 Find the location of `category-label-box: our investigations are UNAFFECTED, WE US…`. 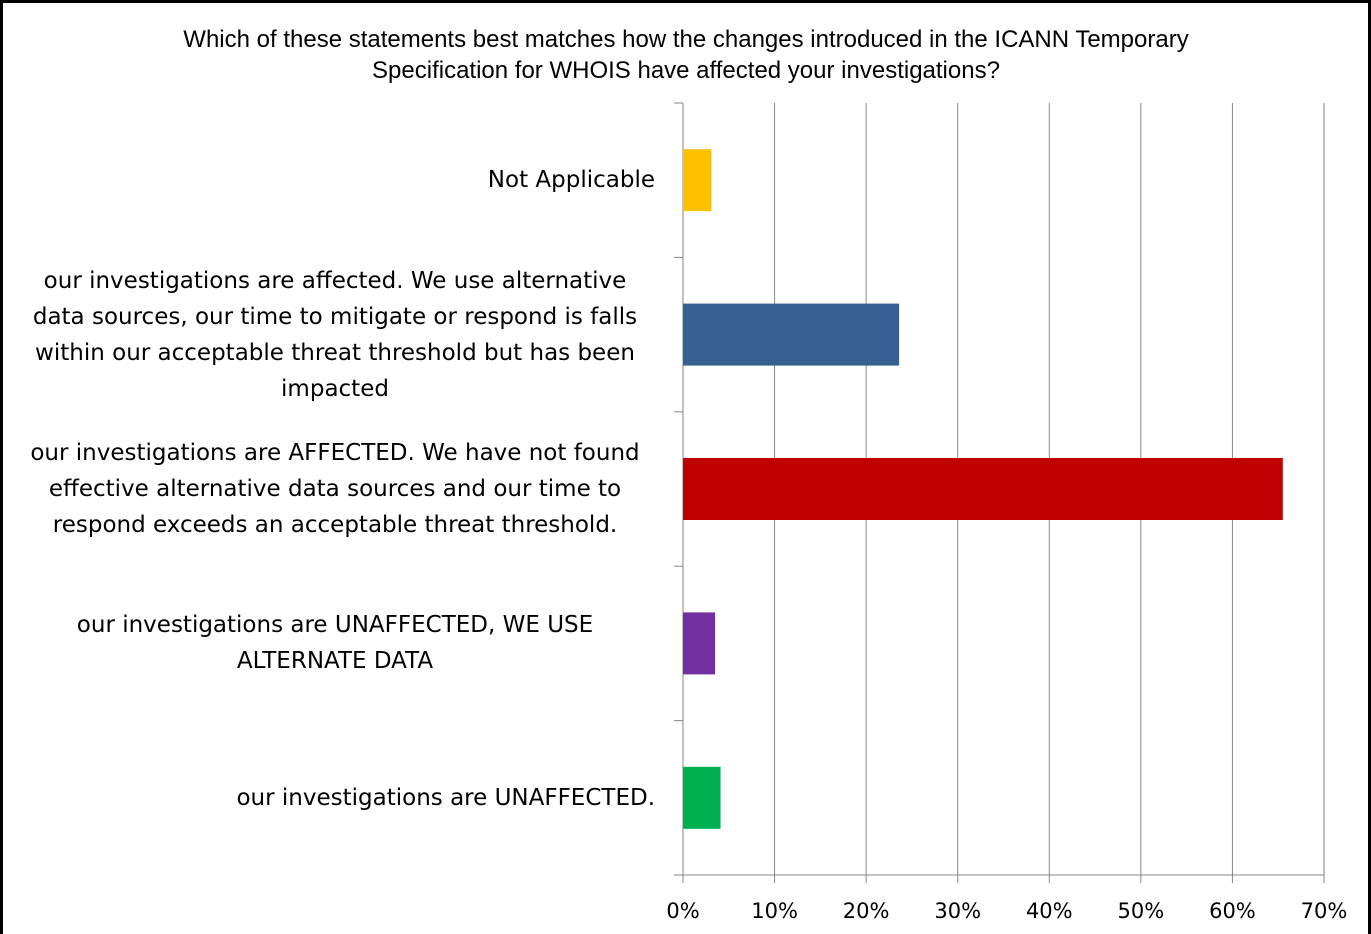

category-label-box: our investigations are UNAFFECTED, WE US… is located at coordinates (335, 643).